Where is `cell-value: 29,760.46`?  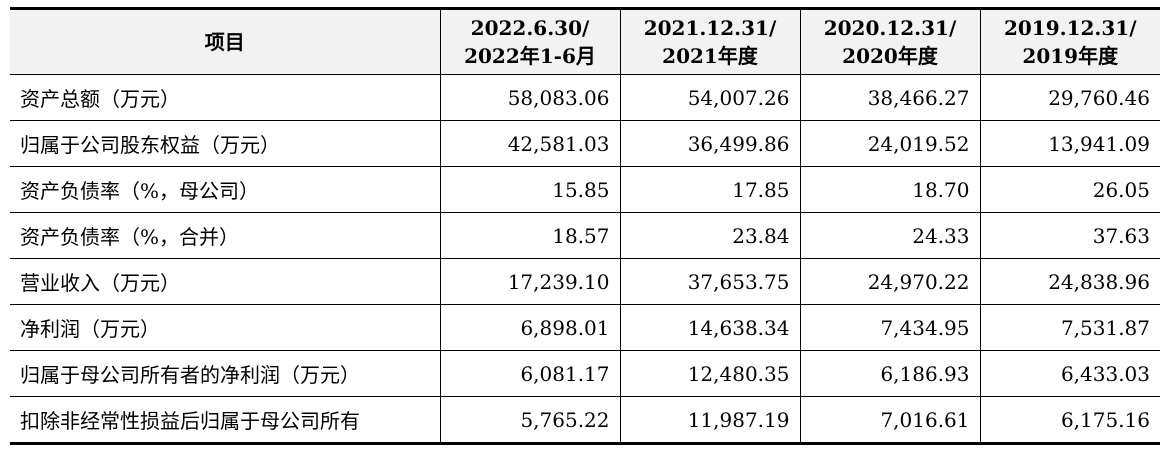 cell-value: 29,760.46 is located at coordinates (1069, 97).